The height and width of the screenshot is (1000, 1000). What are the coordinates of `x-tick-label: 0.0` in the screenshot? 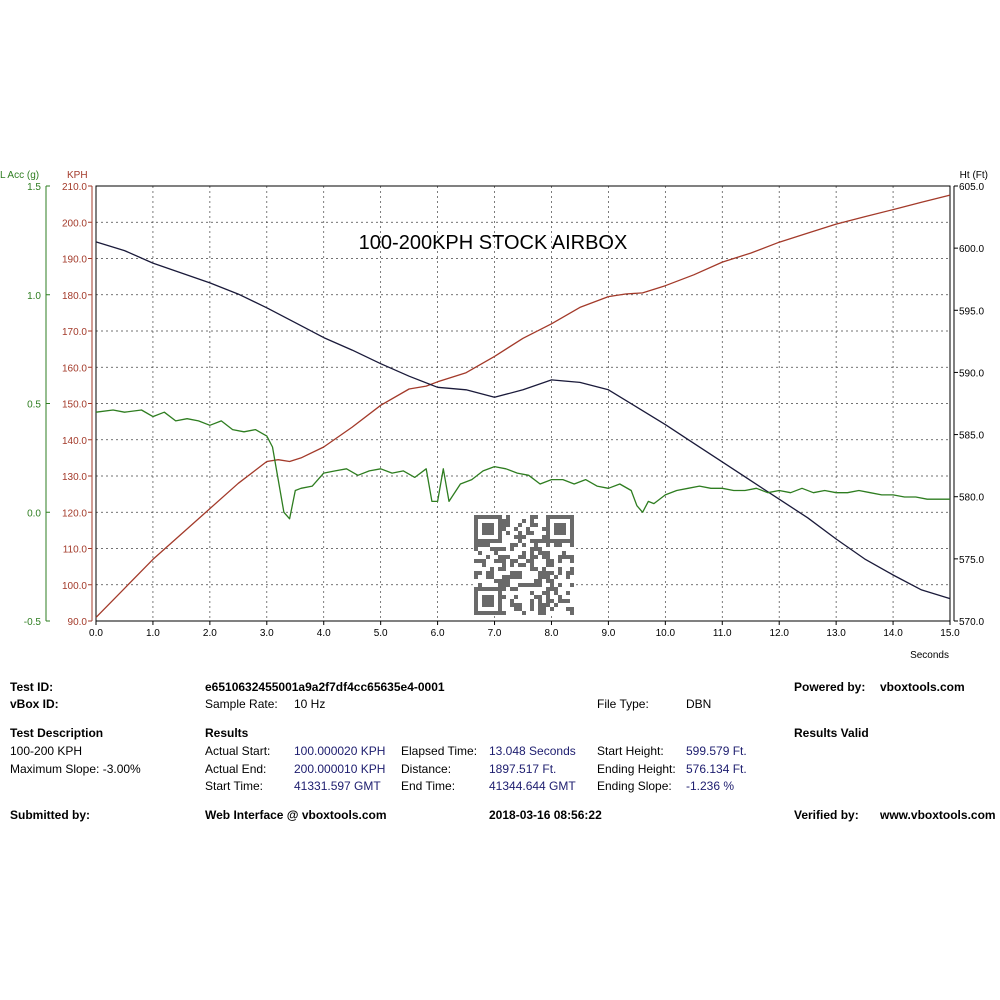 It's located at (96, 633).